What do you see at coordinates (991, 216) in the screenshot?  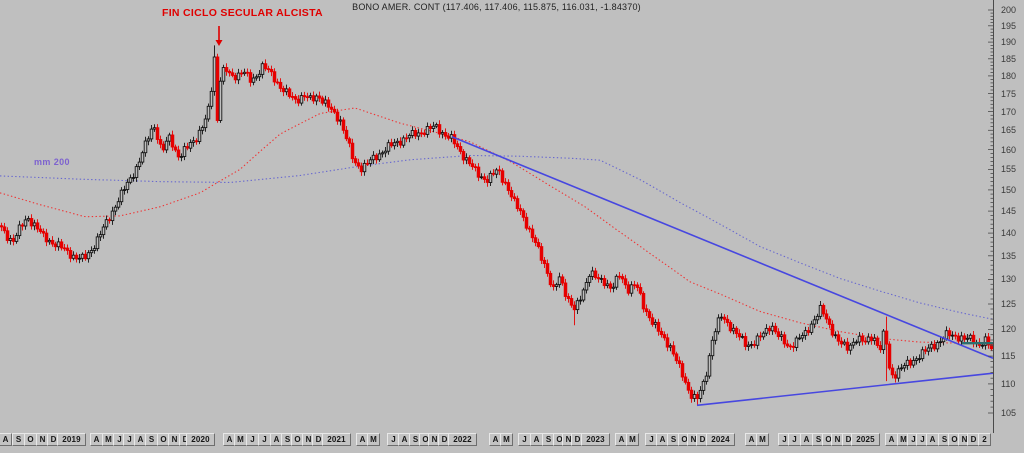 I see `price-axis-ticks` at bounding box center [991, 216].